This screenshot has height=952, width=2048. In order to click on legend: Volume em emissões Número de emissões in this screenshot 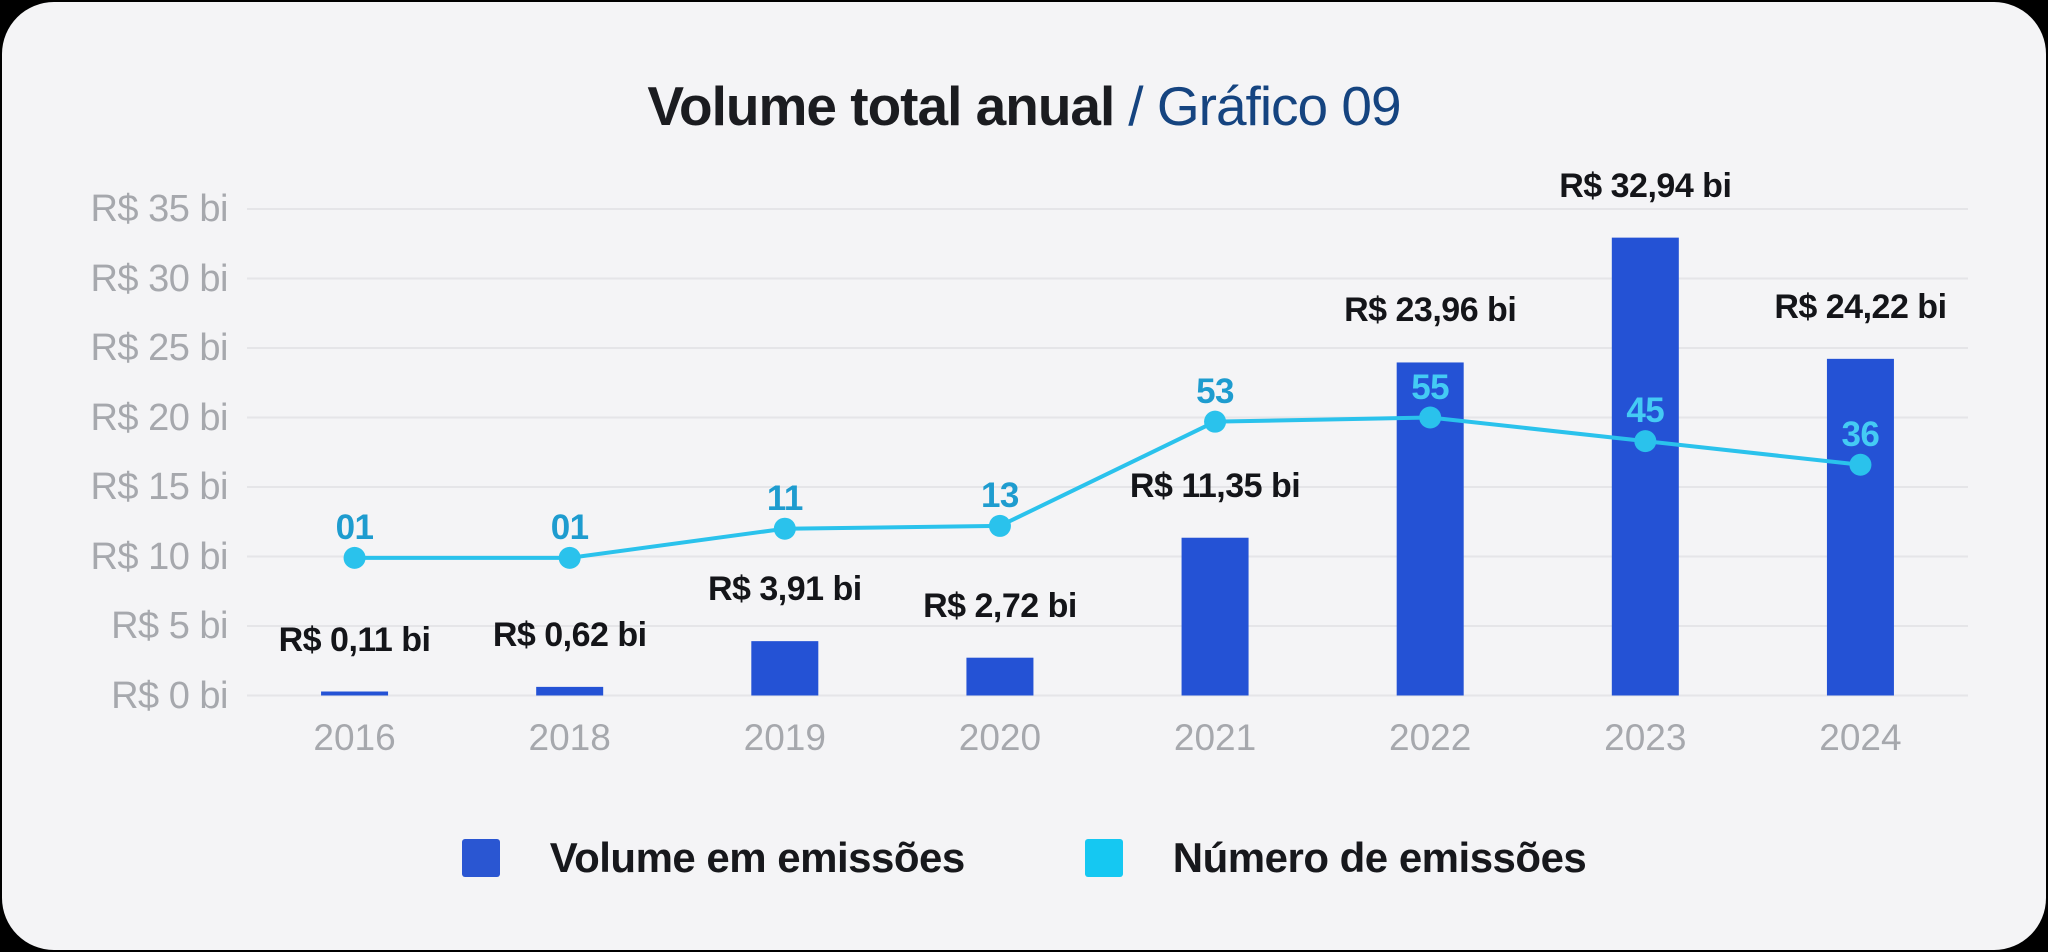, I will do `click(1024, 858)`.